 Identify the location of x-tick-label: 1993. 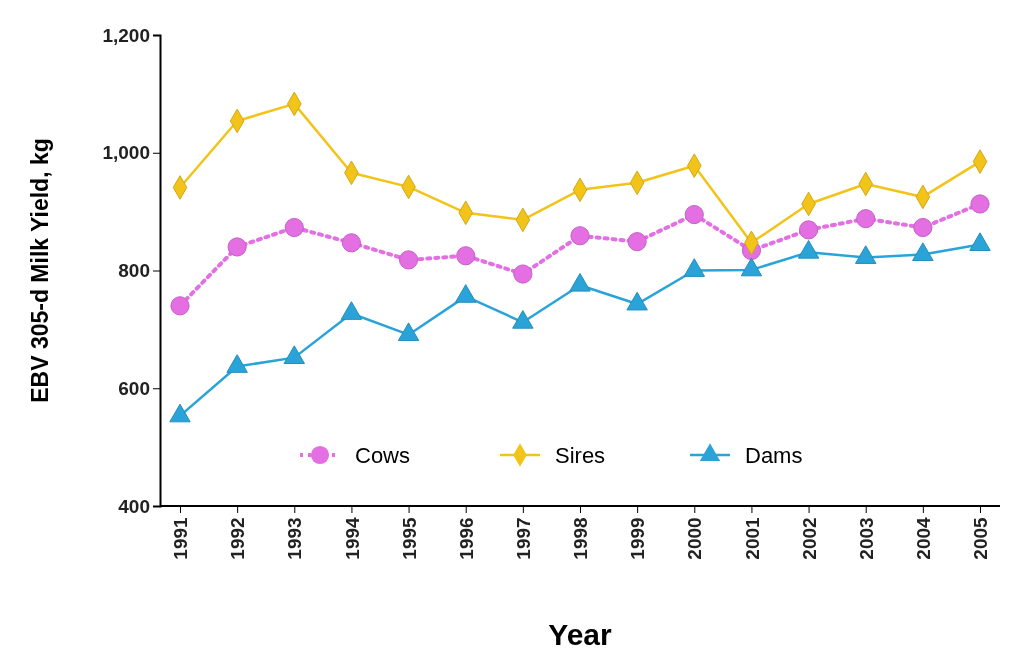
(295, 538).